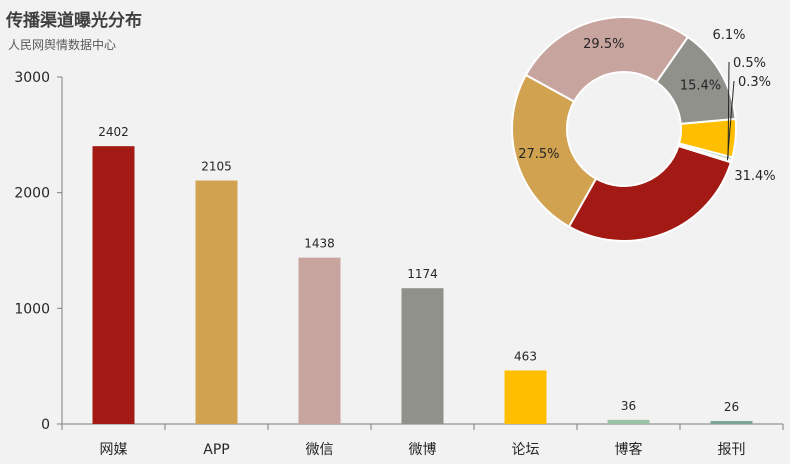 This screenshot has width=790, height=464. I want to click on y-tick-label: 2000, so click(32, 194).